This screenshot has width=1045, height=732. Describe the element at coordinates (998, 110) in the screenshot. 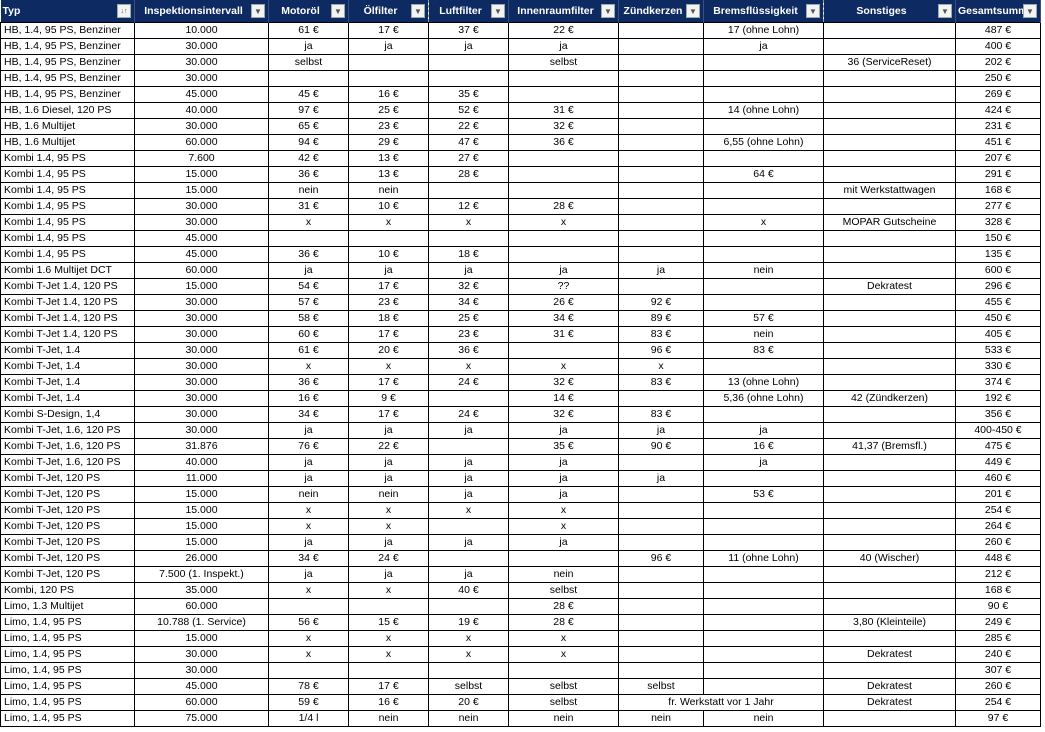

I see `cell-gesamtsumme: 424 €` at that location.